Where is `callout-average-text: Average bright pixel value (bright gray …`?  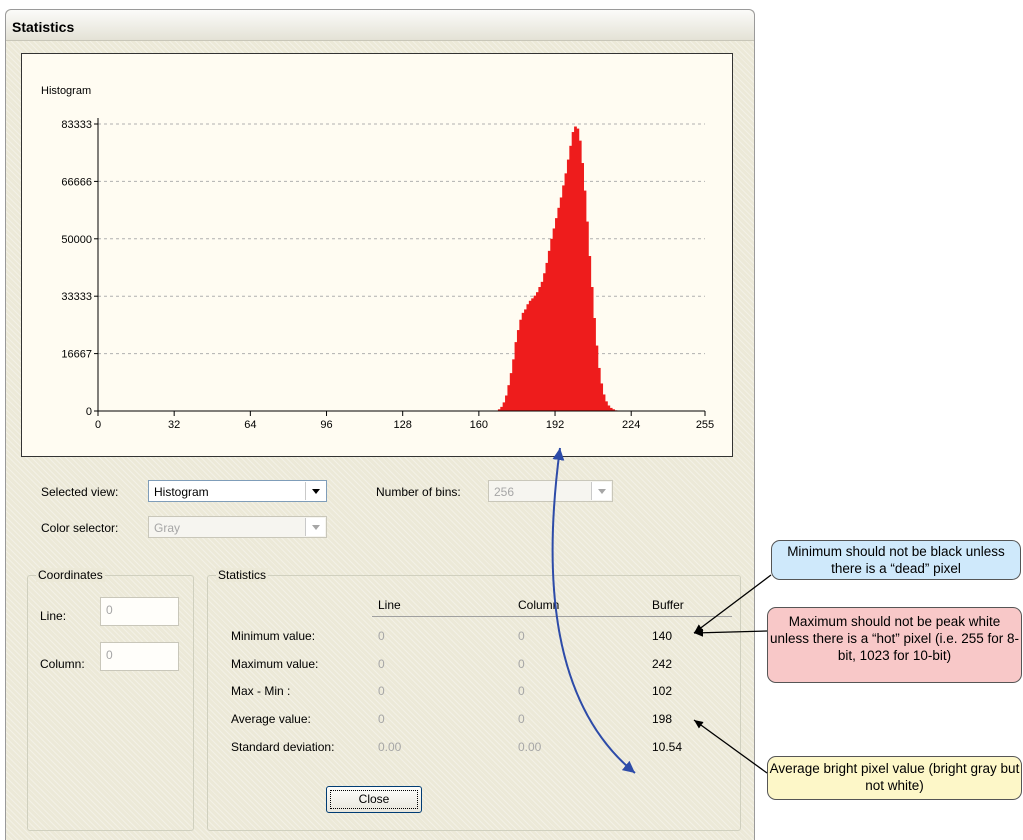 callout-average-text: Average bright pixel value (bright gray … is located at coordinates (894, 777).